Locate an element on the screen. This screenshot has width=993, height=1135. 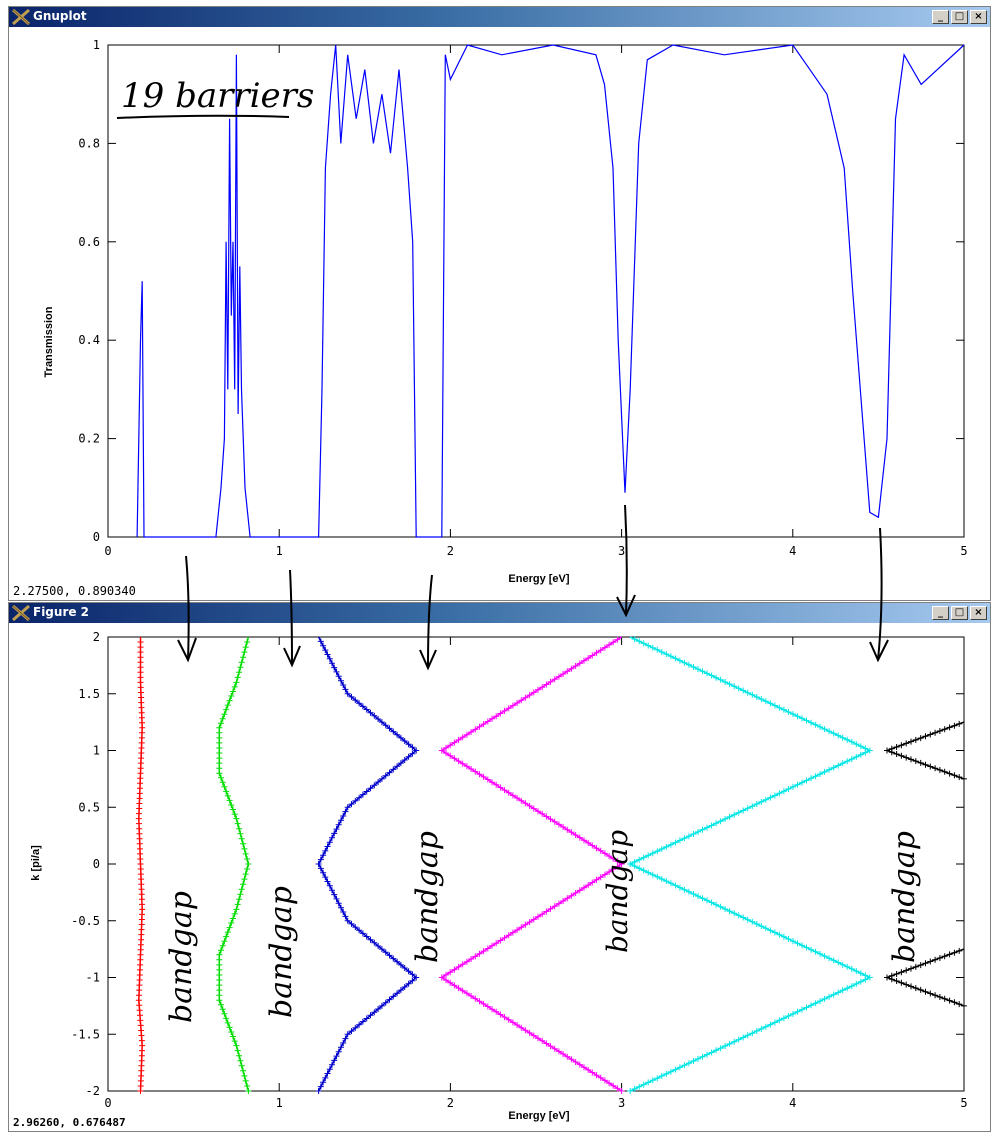
y-tick-label: 0.6 is located at coordinates (89, 242).